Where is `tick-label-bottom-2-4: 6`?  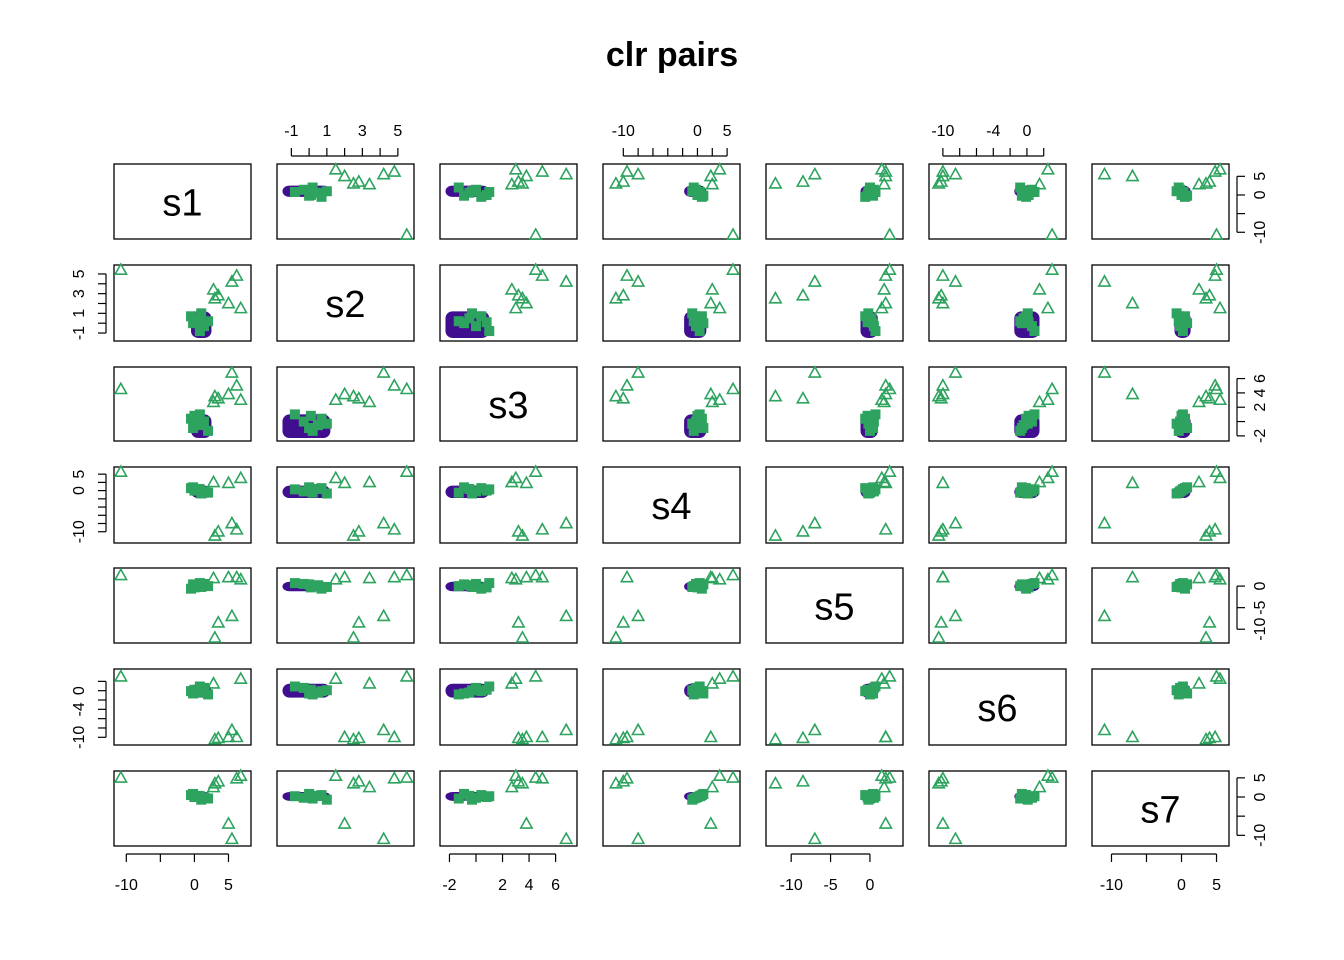 tick-label-bottom-2-4: 6 is located at coordinates (555, 885).